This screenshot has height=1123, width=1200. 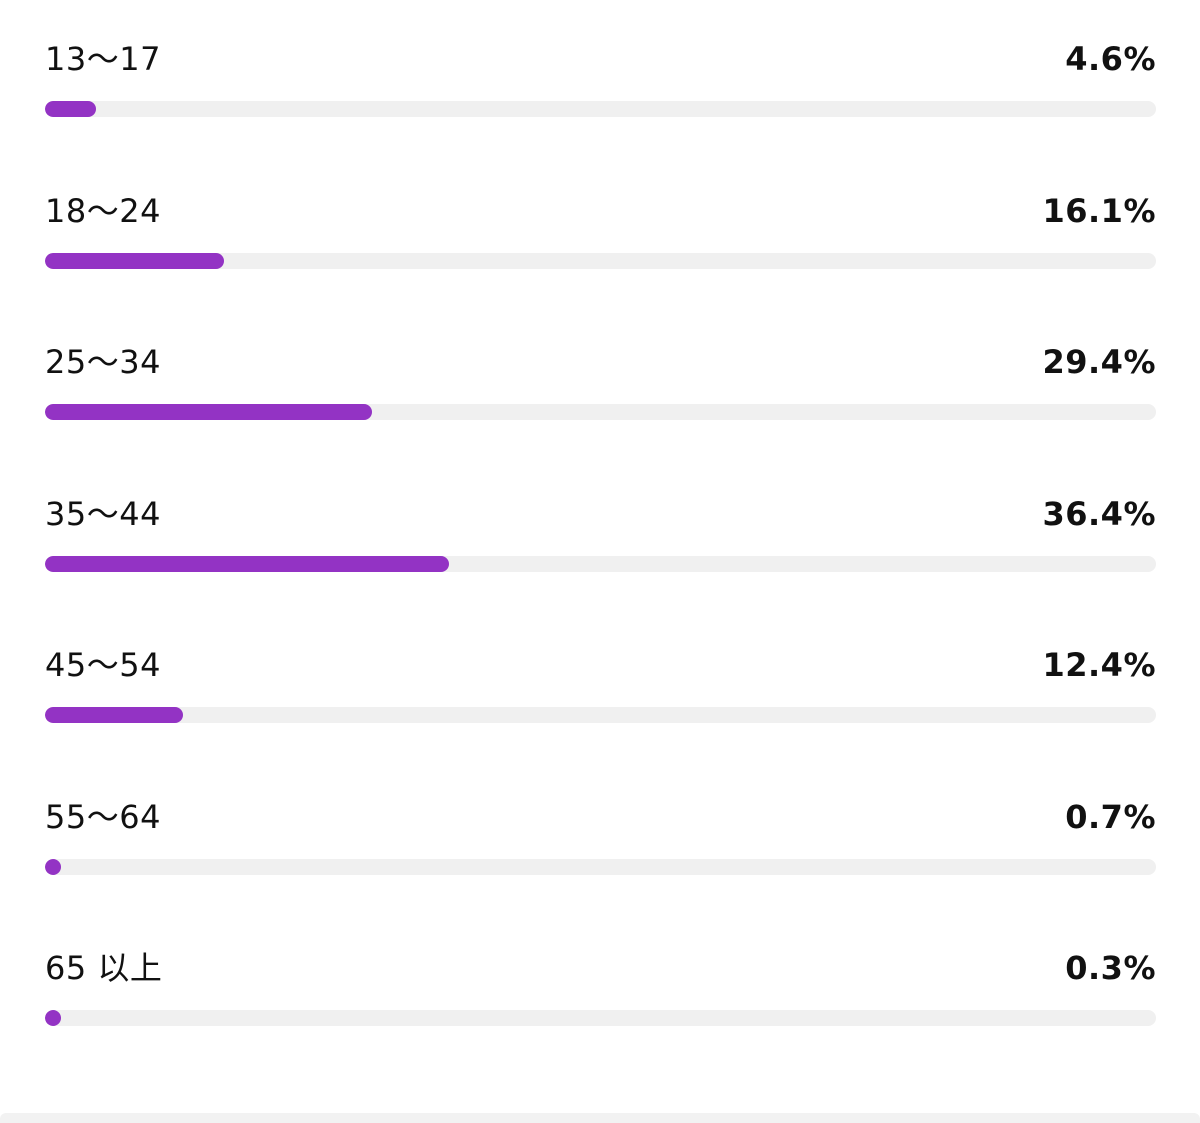 I want to click on percentage-value: 12.4%, so click(x=1099, y=665).